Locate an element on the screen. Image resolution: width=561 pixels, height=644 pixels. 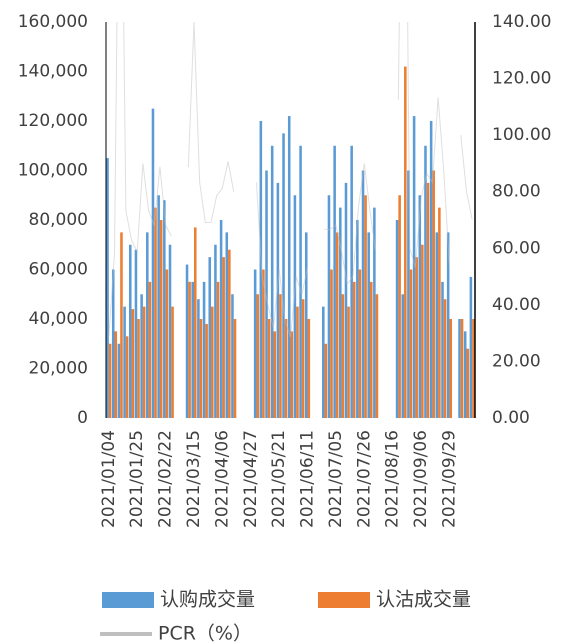
x-tick-label: 2021/04/27 is located at coordinates (251, 479).